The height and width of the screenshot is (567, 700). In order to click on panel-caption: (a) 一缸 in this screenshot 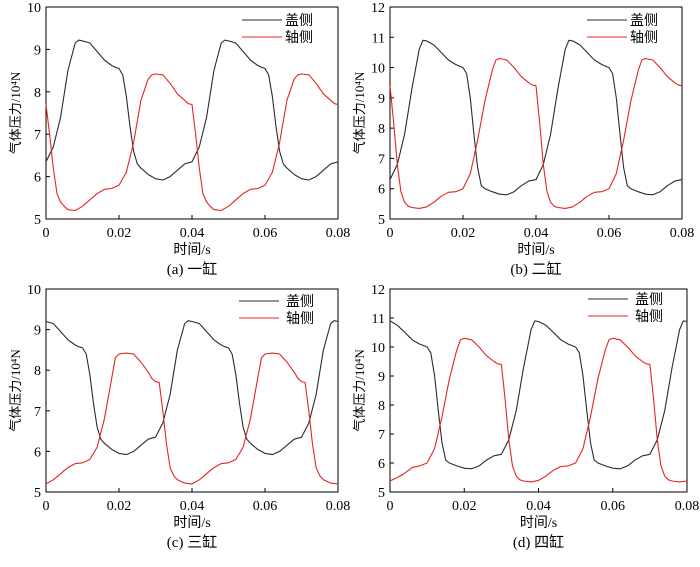, I will do `click(192, 269)`.